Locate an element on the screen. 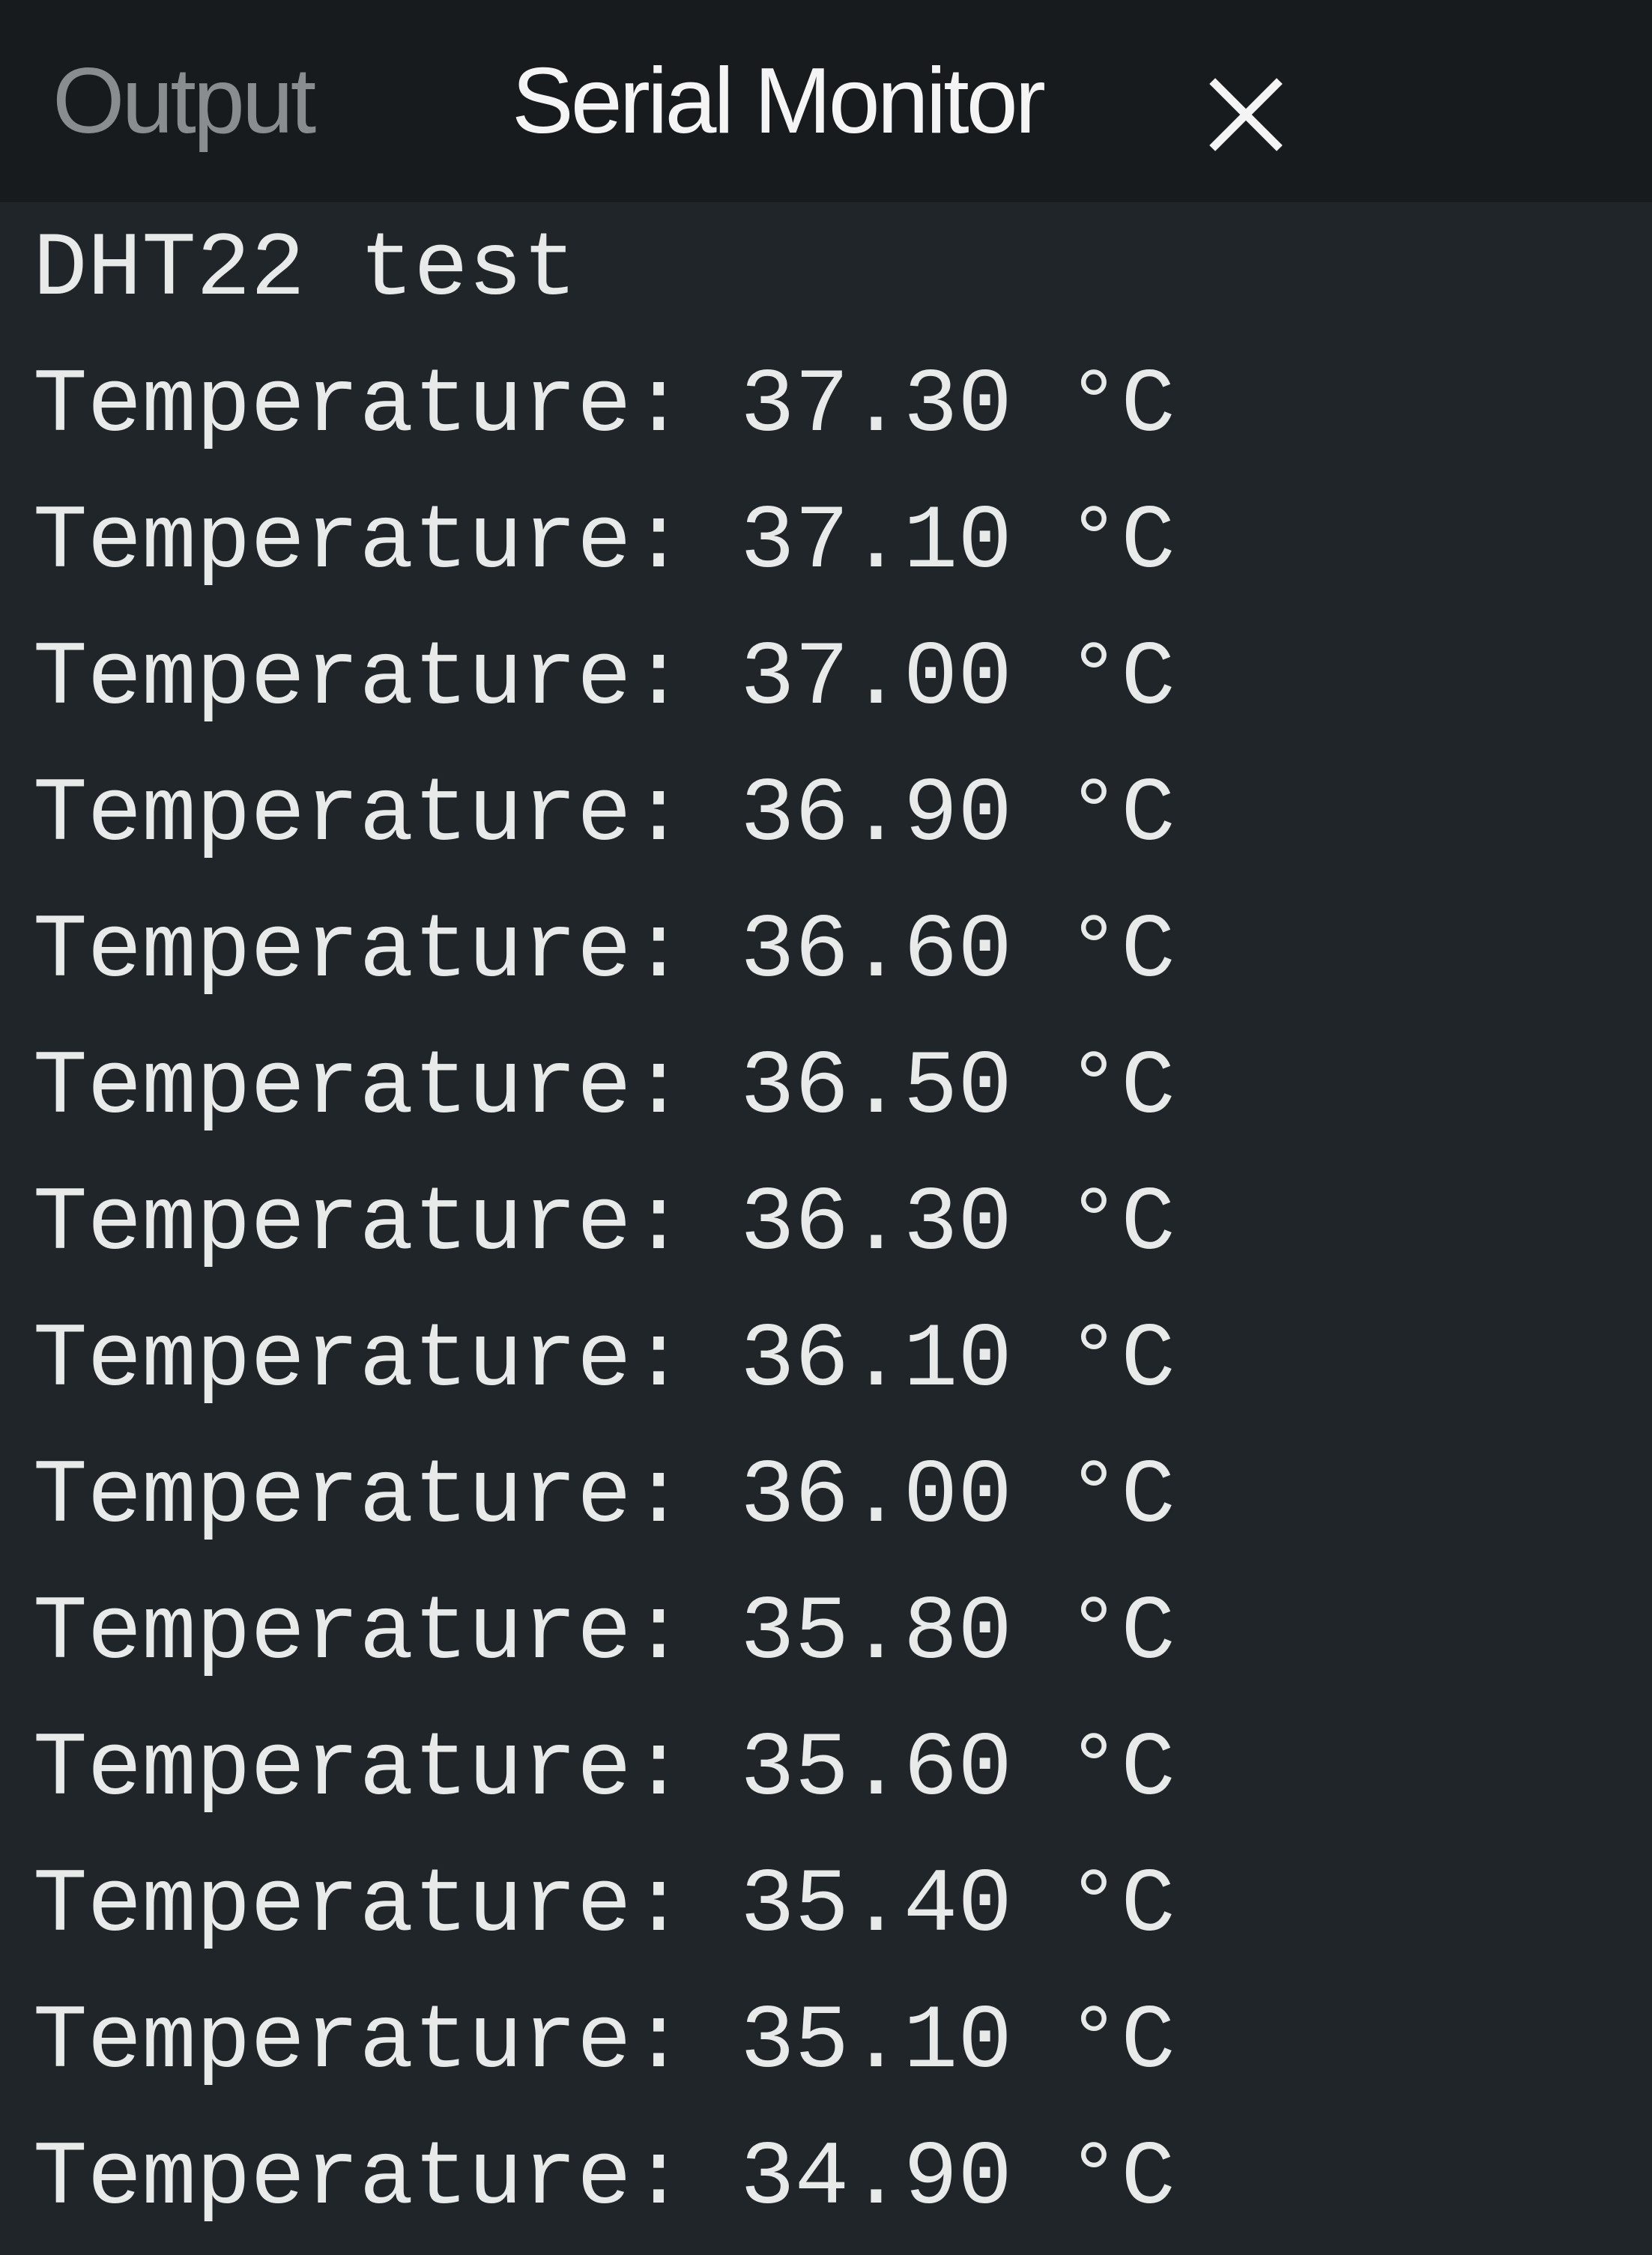 The image size is (1652, 2255). console-line: Temperature: 35.60 °C is located at coordinates (604, 1770).